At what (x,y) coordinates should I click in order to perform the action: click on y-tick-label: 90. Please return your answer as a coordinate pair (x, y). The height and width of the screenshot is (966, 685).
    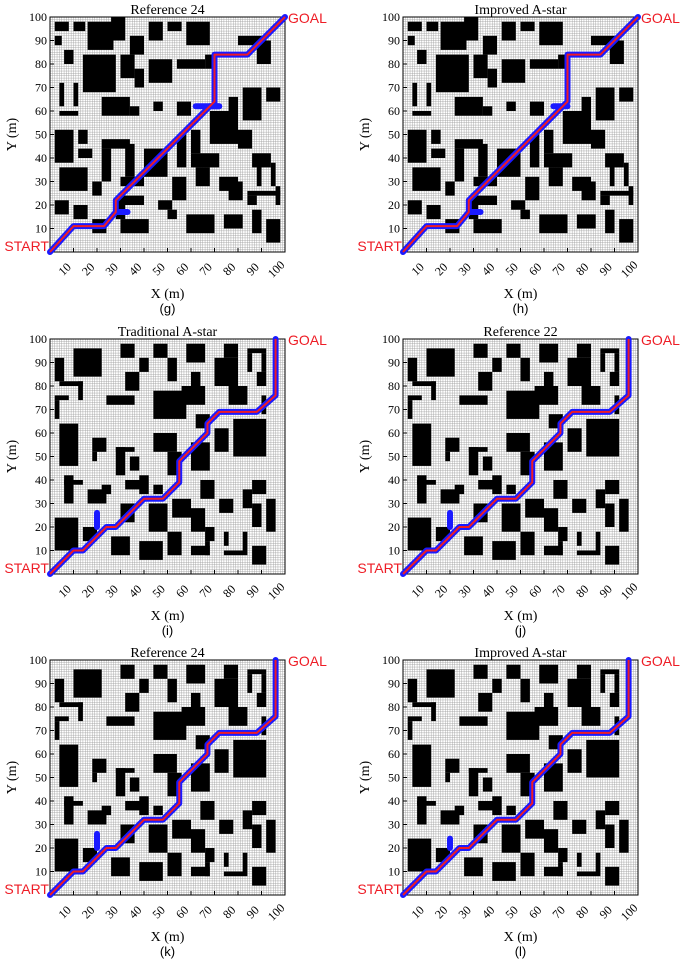
    Looking at the image, I should click on (394, 363).